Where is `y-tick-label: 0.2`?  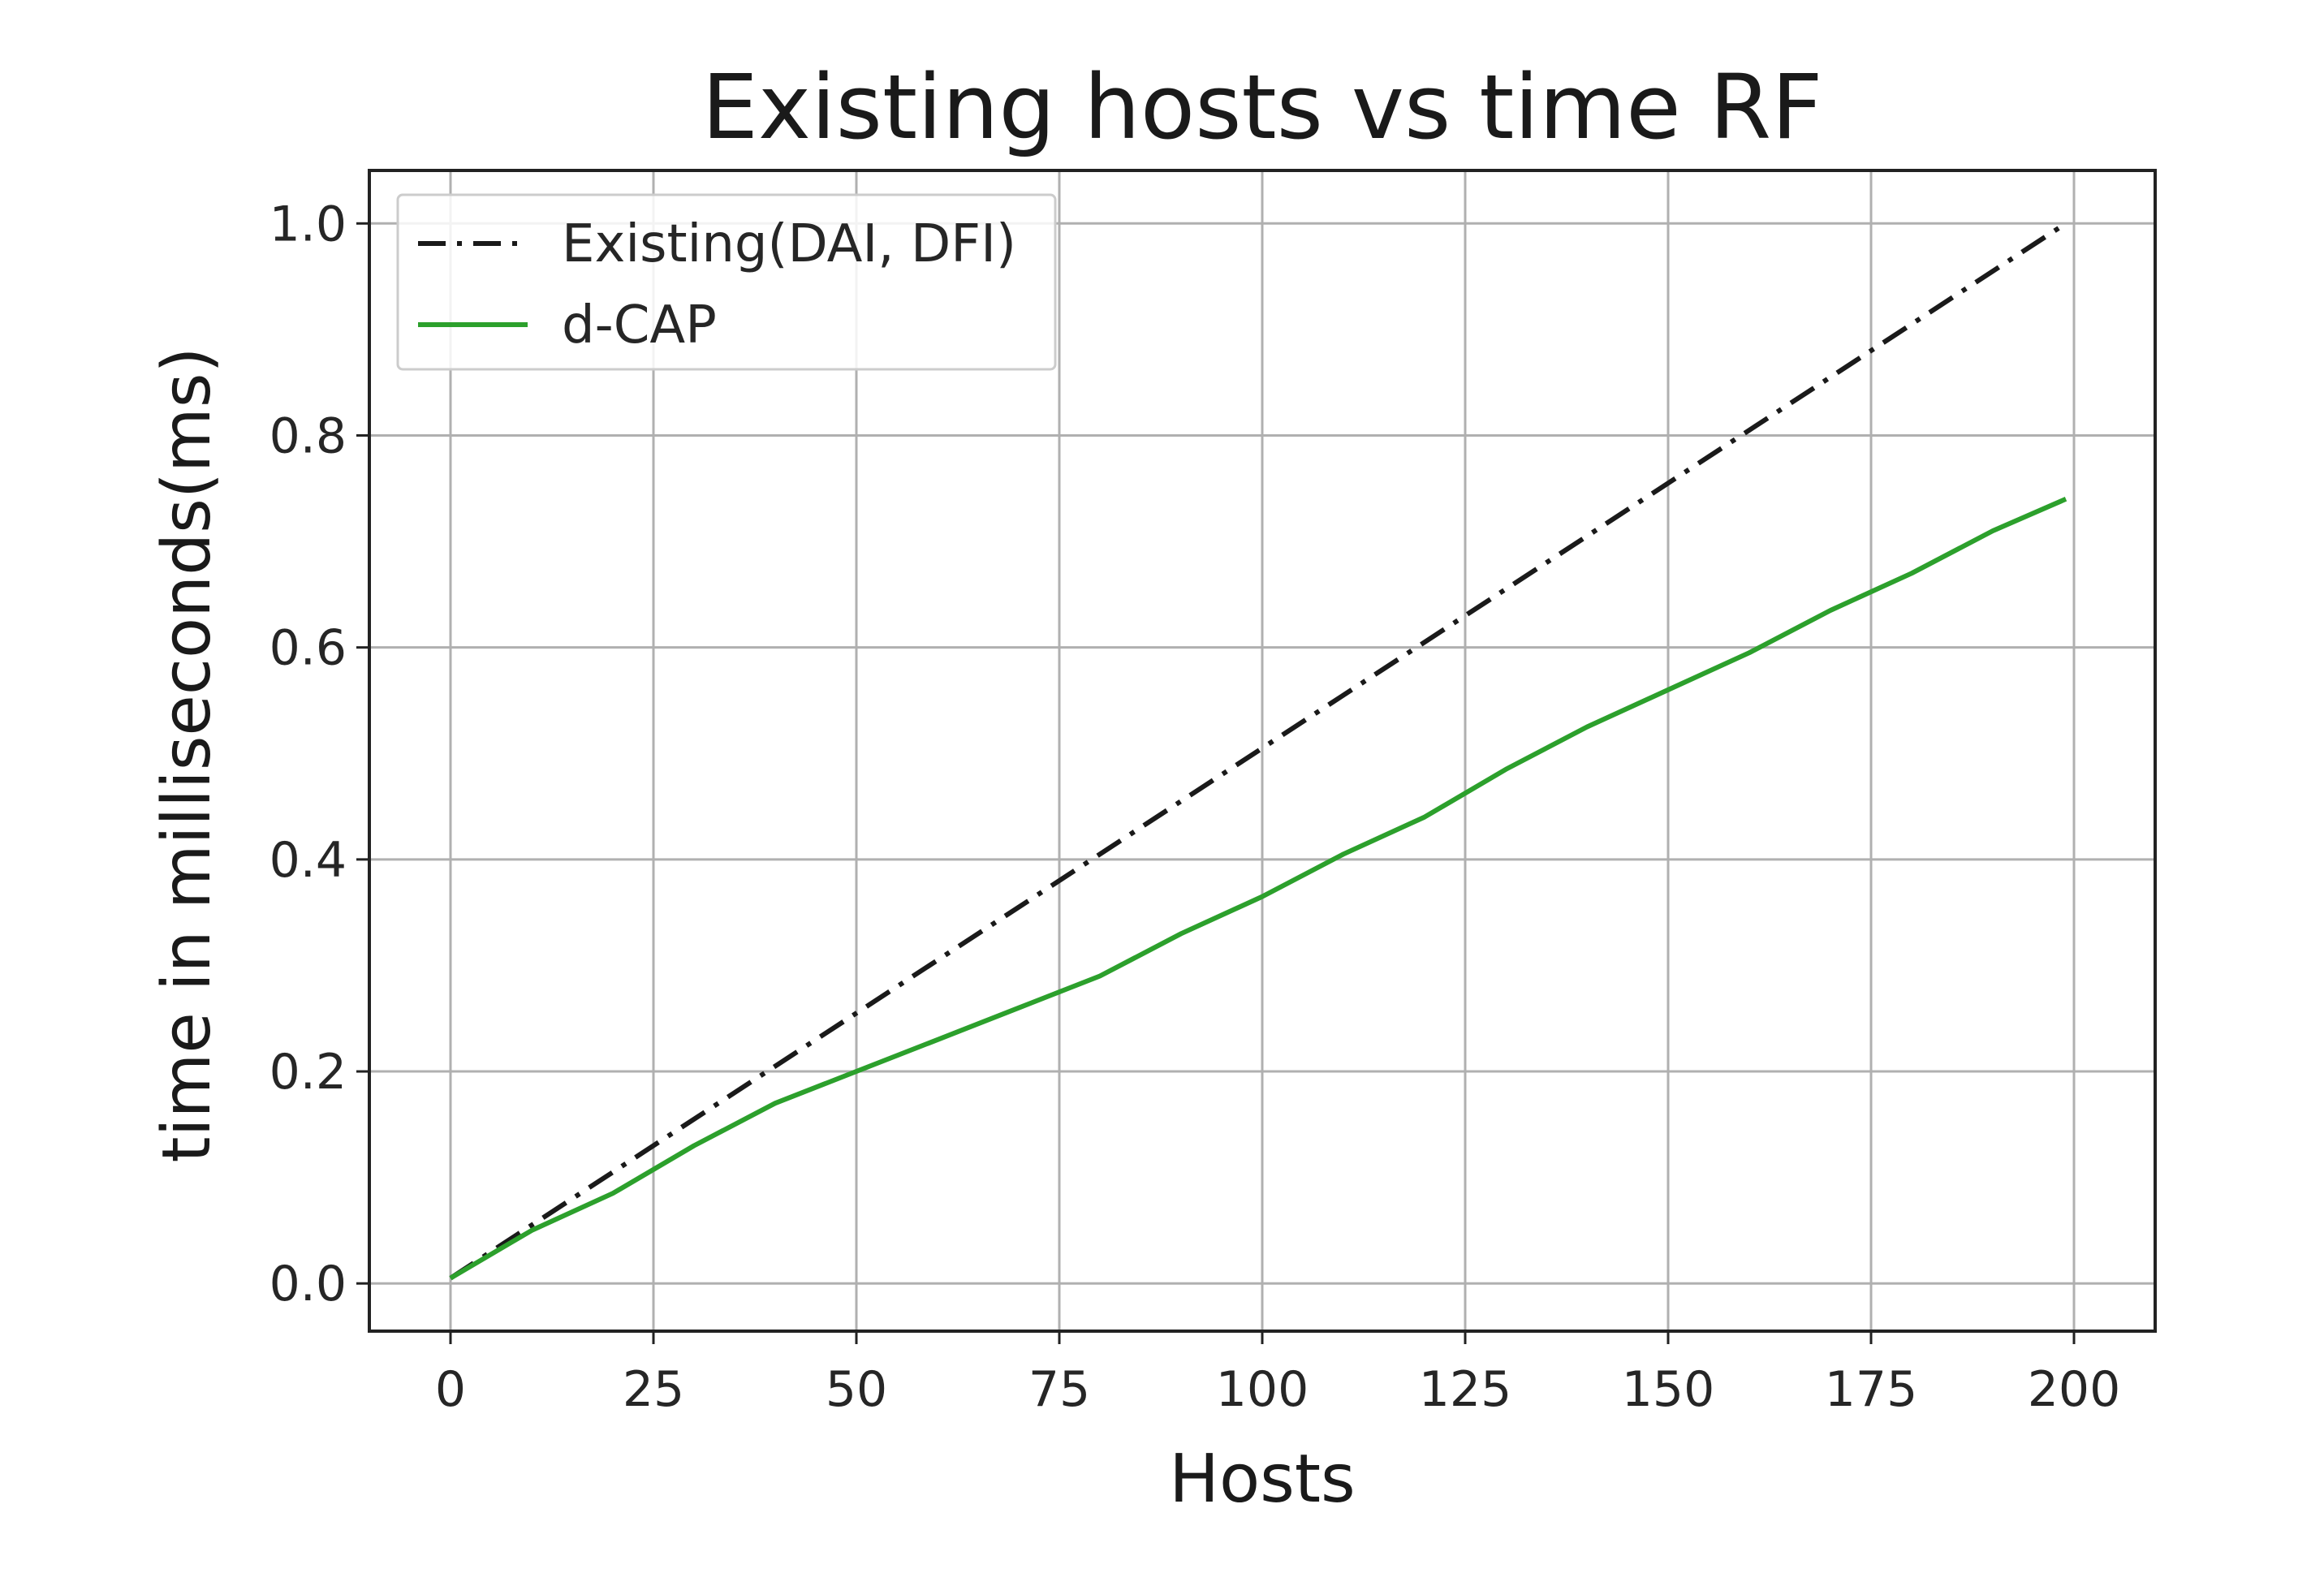
y-tick-label: 0.2 is located at coordinates (308, 1073).